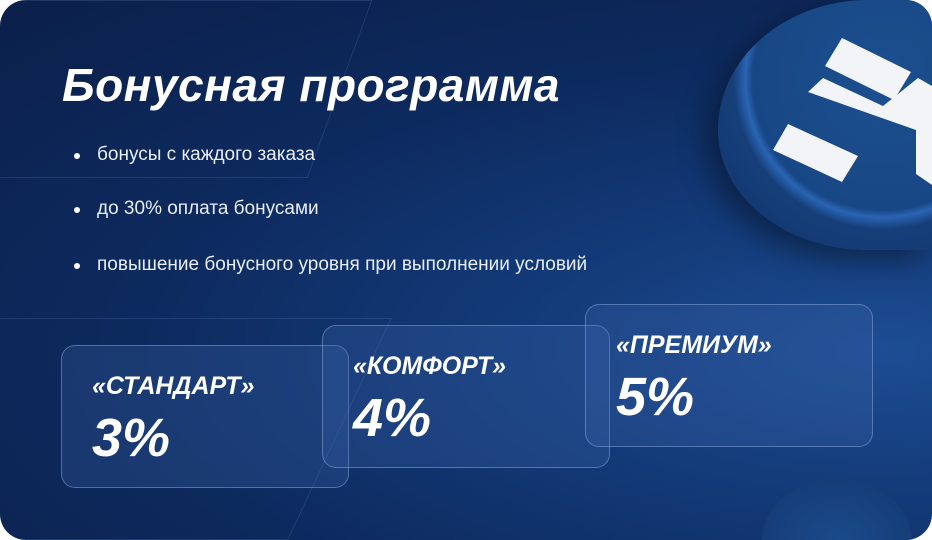 The image size is (932, 540). Describe the element at coordinates (205, 416) in the screenshot. I see `tier-card-standard: «СТАНДАРТ» 3%` at that location.